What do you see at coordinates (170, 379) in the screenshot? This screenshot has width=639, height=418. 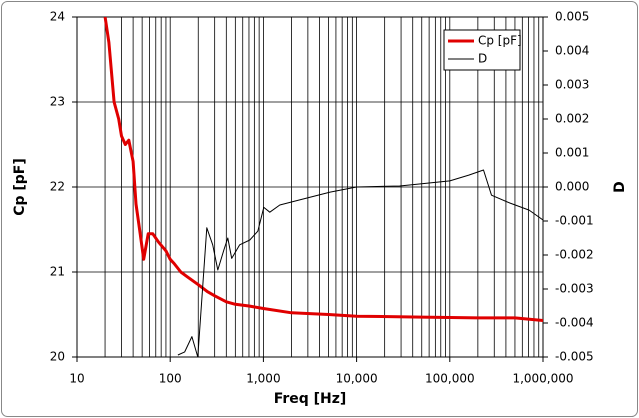 I see `x-tick-label: 100` at bounding box center [170, 379].